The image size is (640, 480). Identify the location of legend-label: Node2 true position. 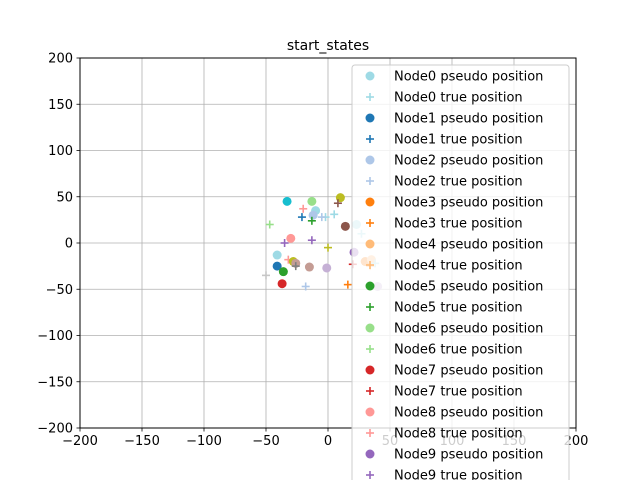
(458, 182).